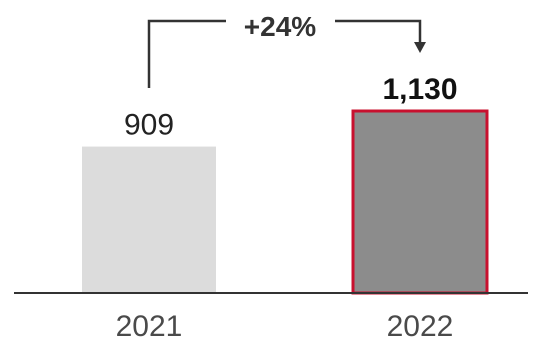 This screenshot has height=340, width=541. What do you see at coordinates (149, 125) in the screenshot?
I see `data-label-2021: 909` at bounding box center [149, 125].